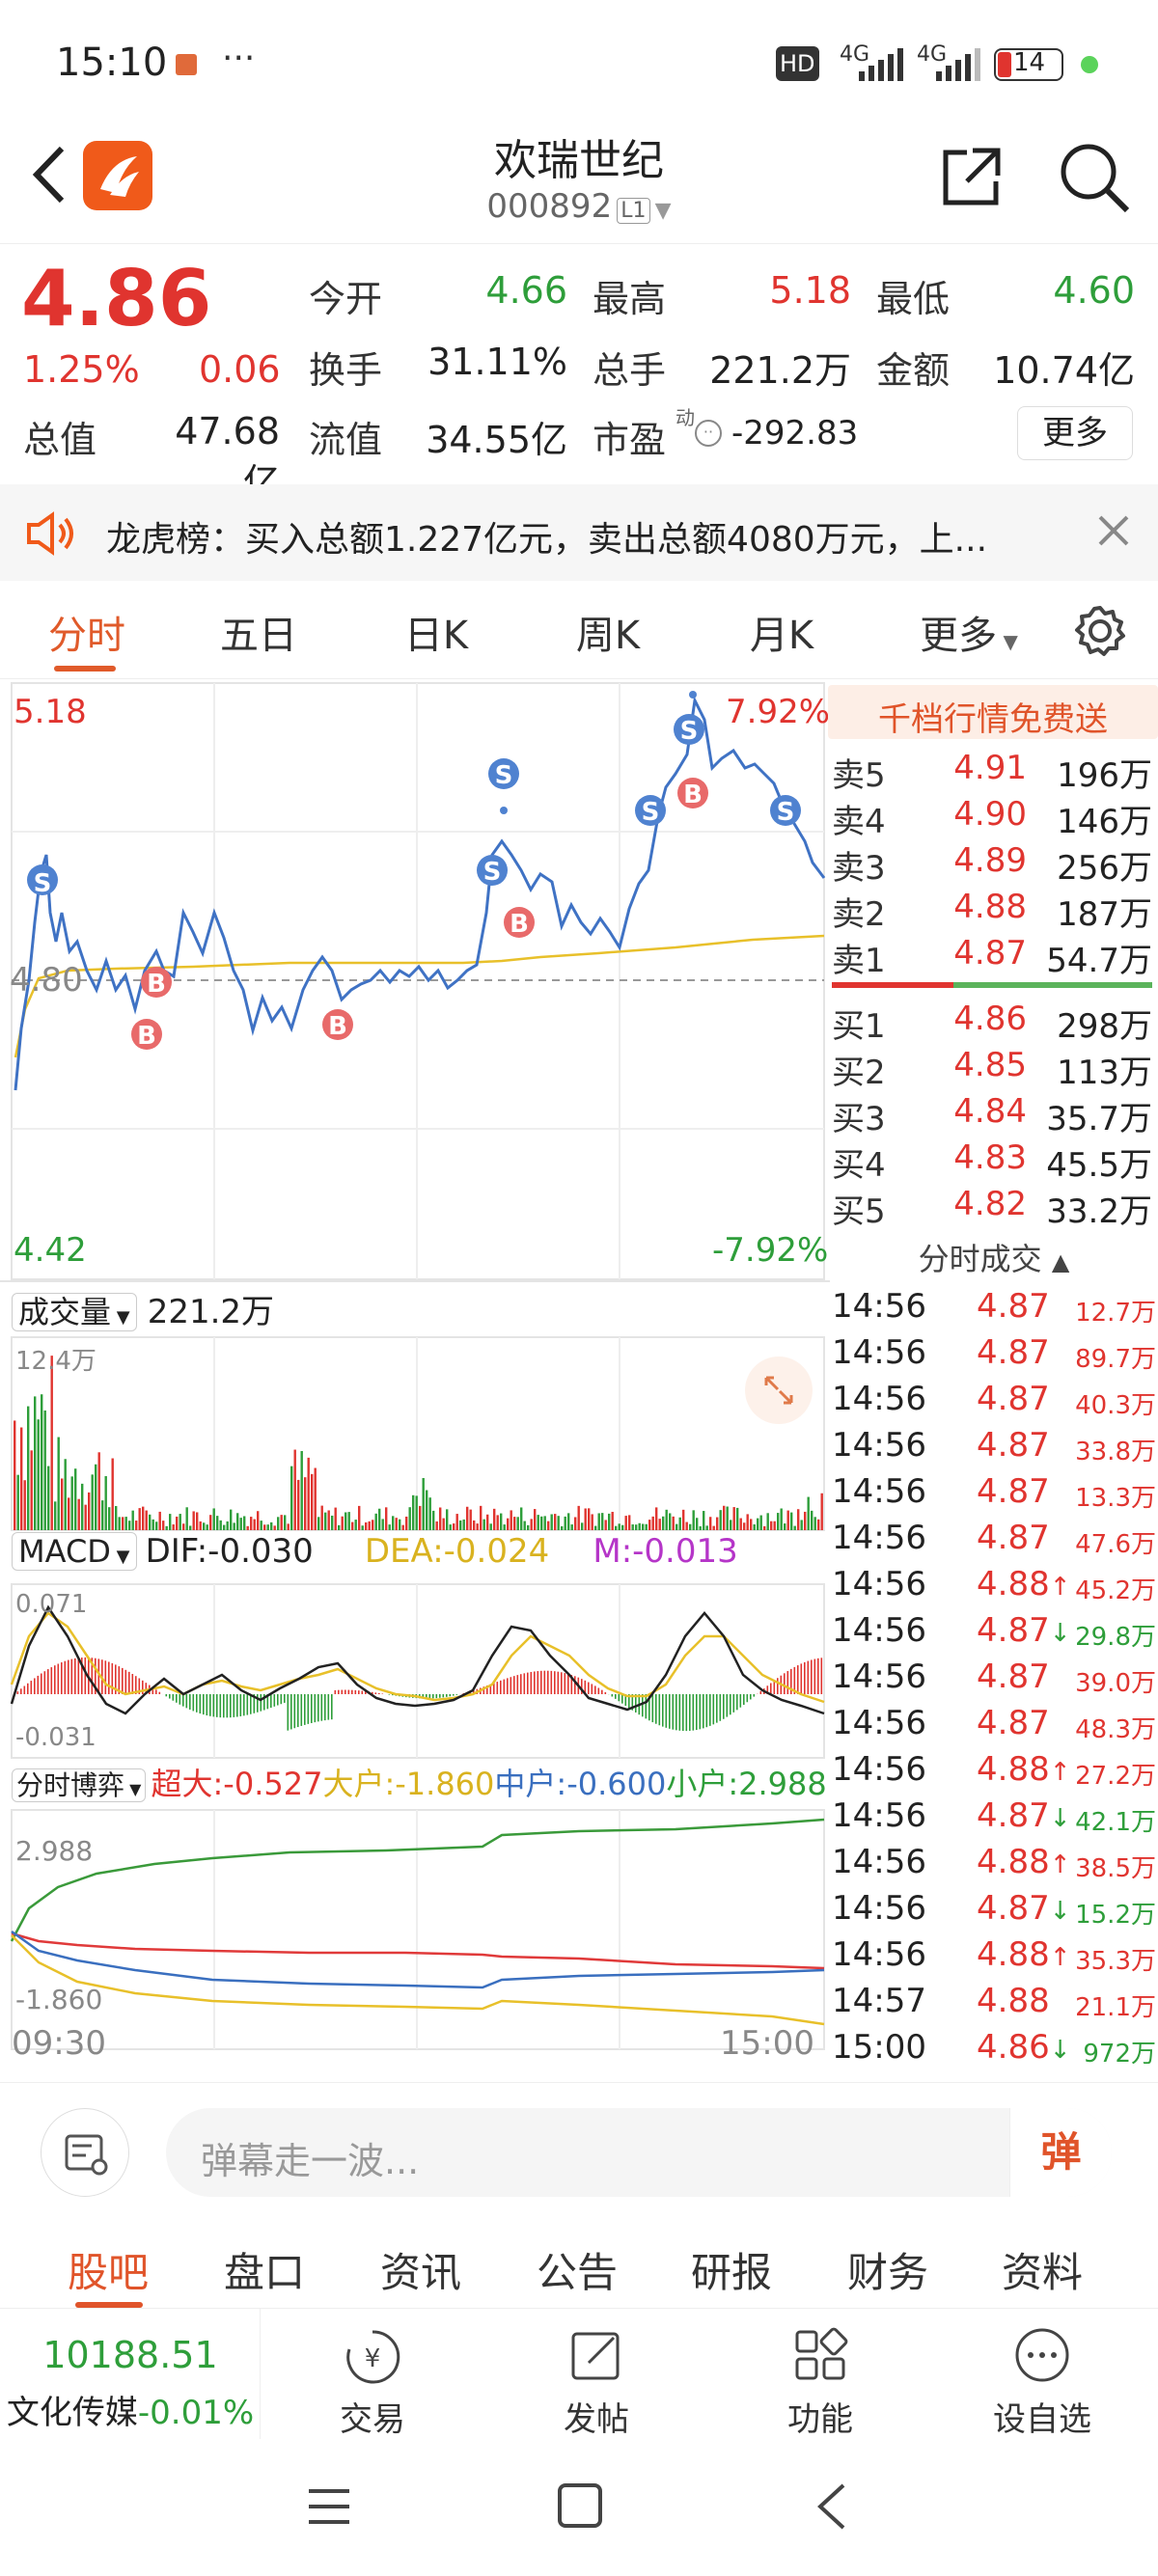  What do you see at coordinates (781, 636) in the screenshot?
I see `tab-monthly-k: 月K` at bounding box center [781, 636].